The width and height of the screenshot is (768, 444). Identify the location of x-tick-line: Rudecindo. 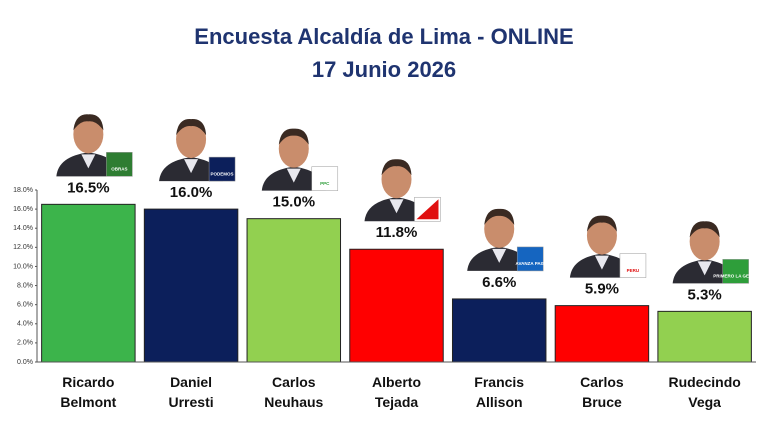
(704, 382).